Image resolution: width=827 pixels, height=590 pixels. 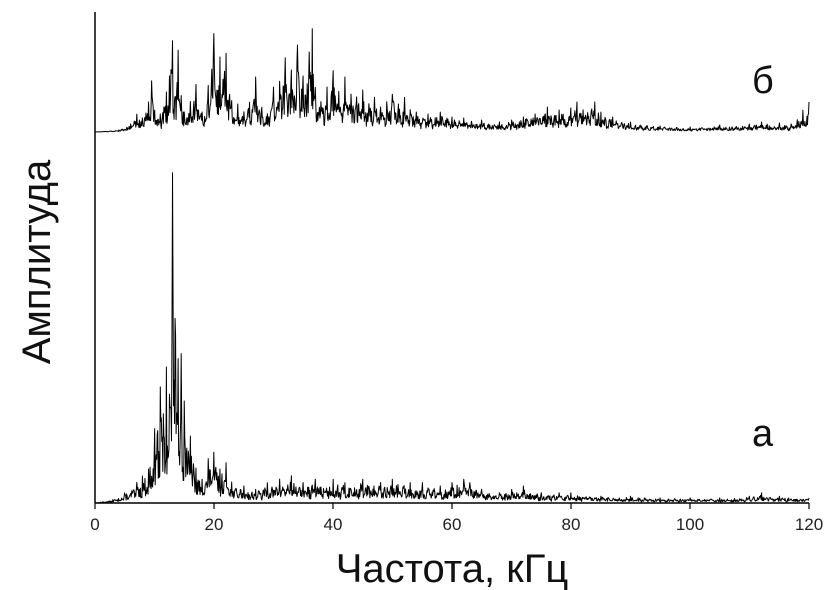 What do you see at coordinates (214, 524) in the screenshot?
I see `x-tick-label: 20` at bounding box center [214, 524].